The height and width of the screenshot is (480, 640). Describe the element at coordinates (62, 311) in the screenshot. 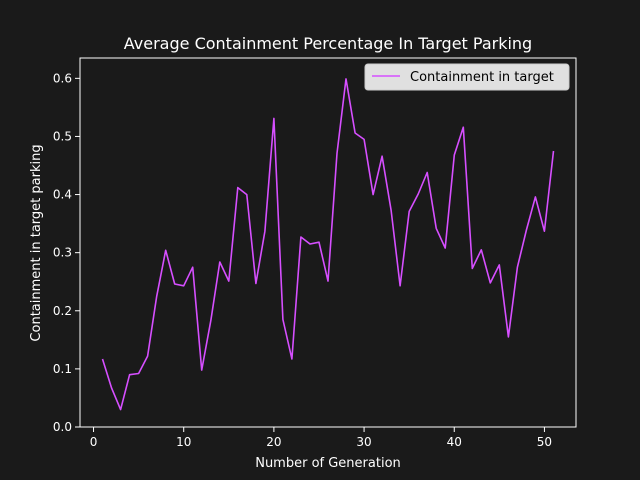

I see `y-tick-label: 0.2` at that location.